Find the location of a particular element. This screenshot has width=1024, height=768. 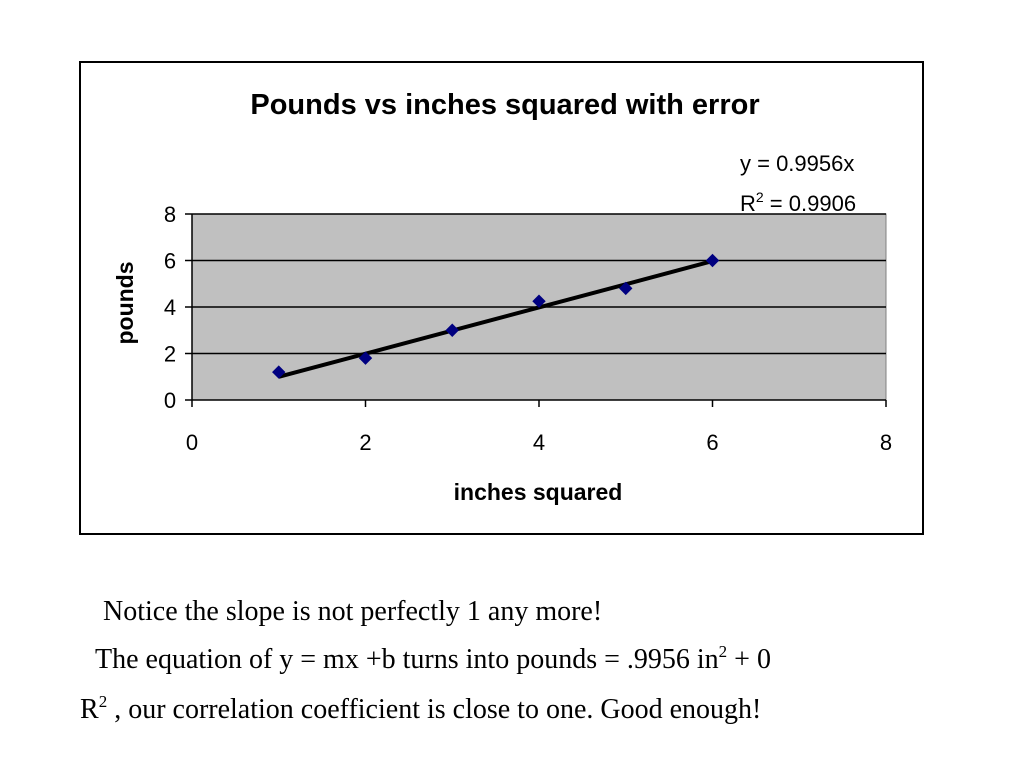

x-tick-label-2: 4 is located at coordinates (539, 442).